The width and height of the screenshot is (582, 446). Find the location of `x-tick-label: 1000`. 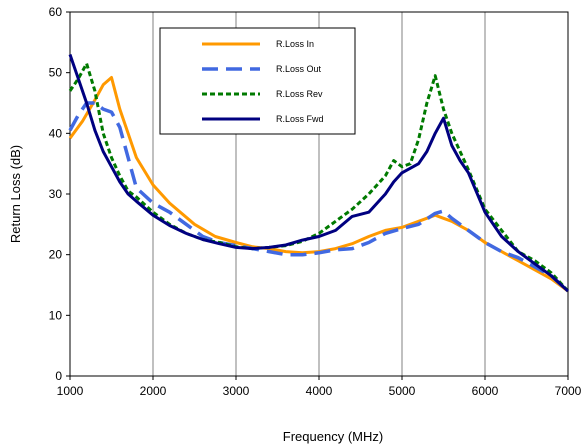

x-tick-label: 1000 is located at coordinates (70, 391).